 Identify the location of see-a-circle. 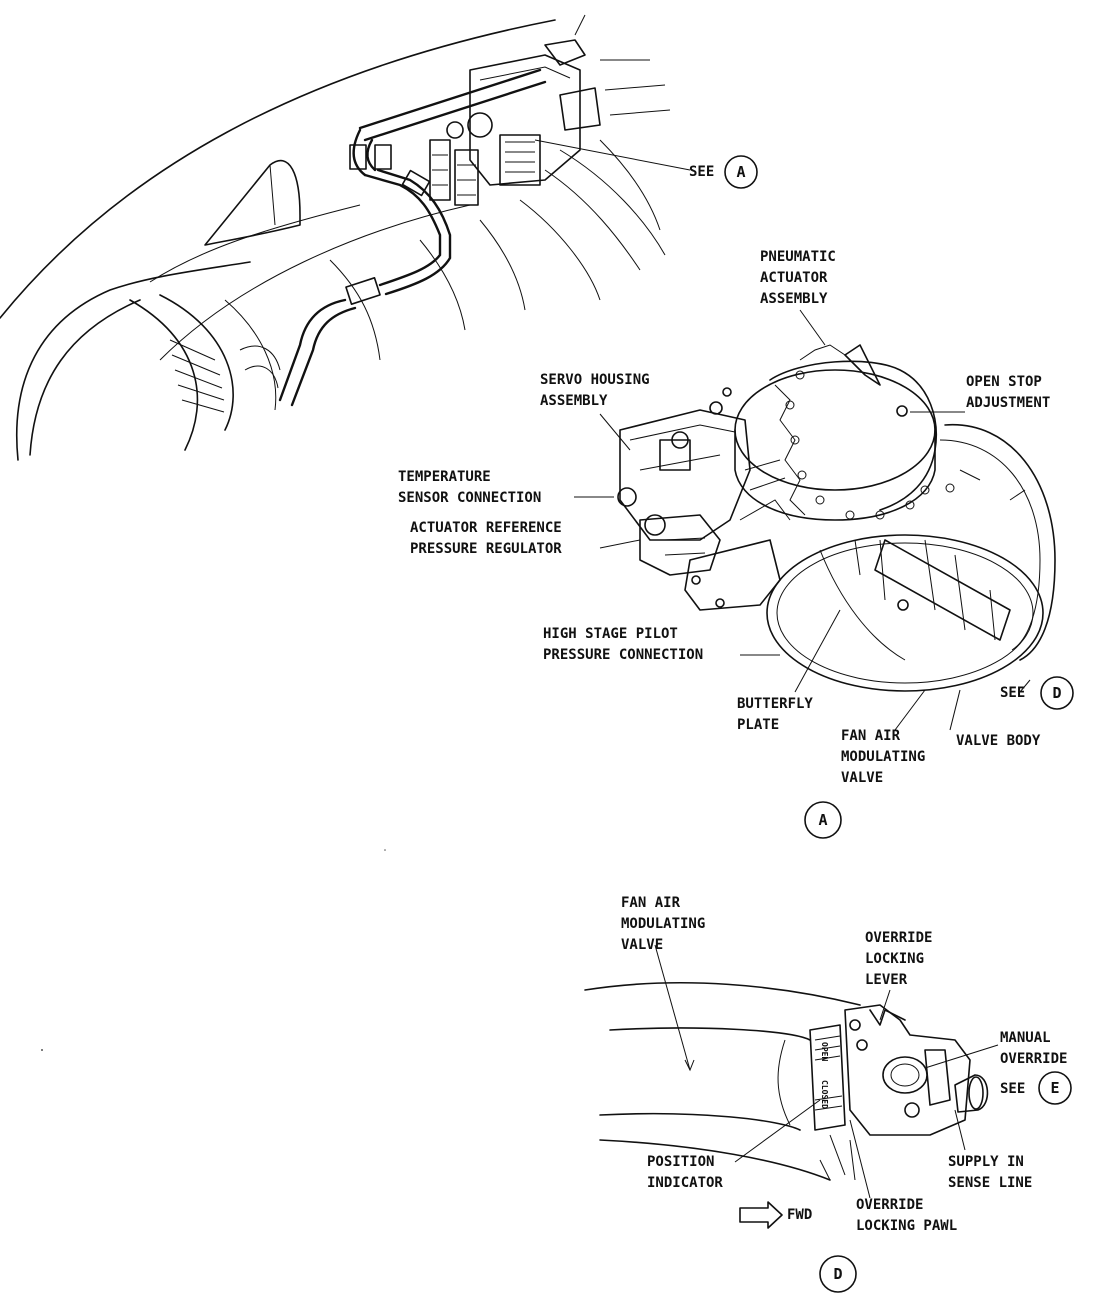
(741, 172).